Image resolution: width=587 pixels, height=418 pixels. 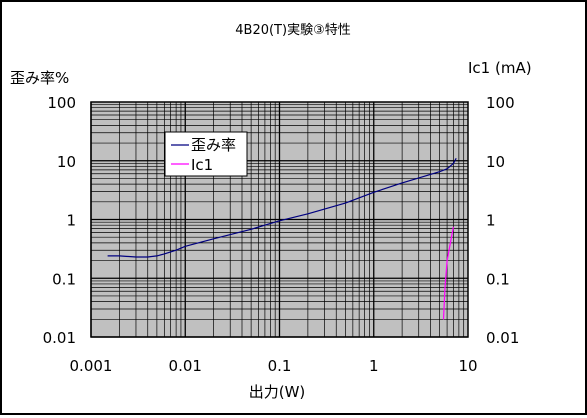 What do you see at coordinates (292, 30) in the screenshot?
I see `chart-title: 4B20(T)実験③特性` at bounding box center [292, 30].